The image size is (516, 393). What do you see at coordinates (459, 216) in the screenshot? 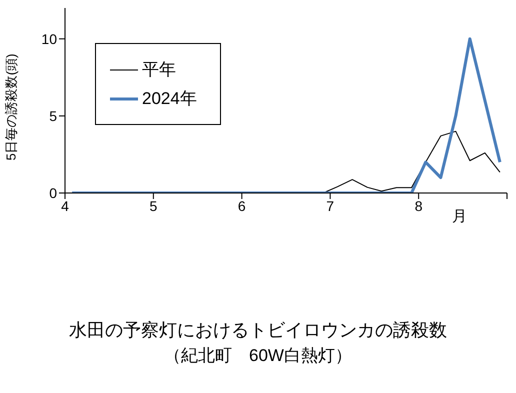
I see `x-axis-title: 月` at bounding box center [459, 216].